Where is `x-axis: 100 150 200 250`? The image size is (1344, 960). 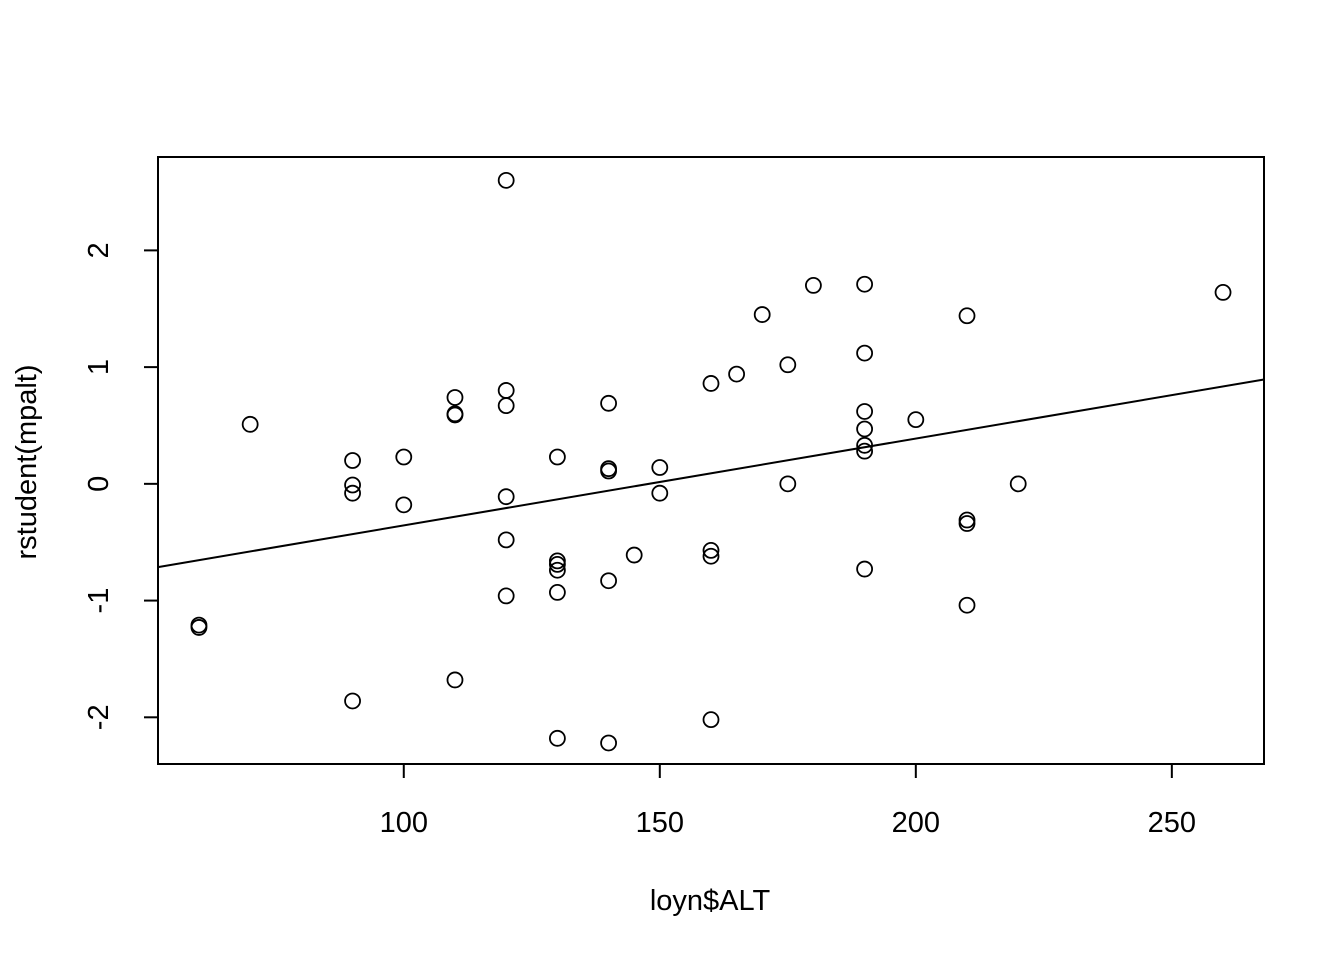
x-axis: 100 150 200 250 is located at coordinates (788, 801).